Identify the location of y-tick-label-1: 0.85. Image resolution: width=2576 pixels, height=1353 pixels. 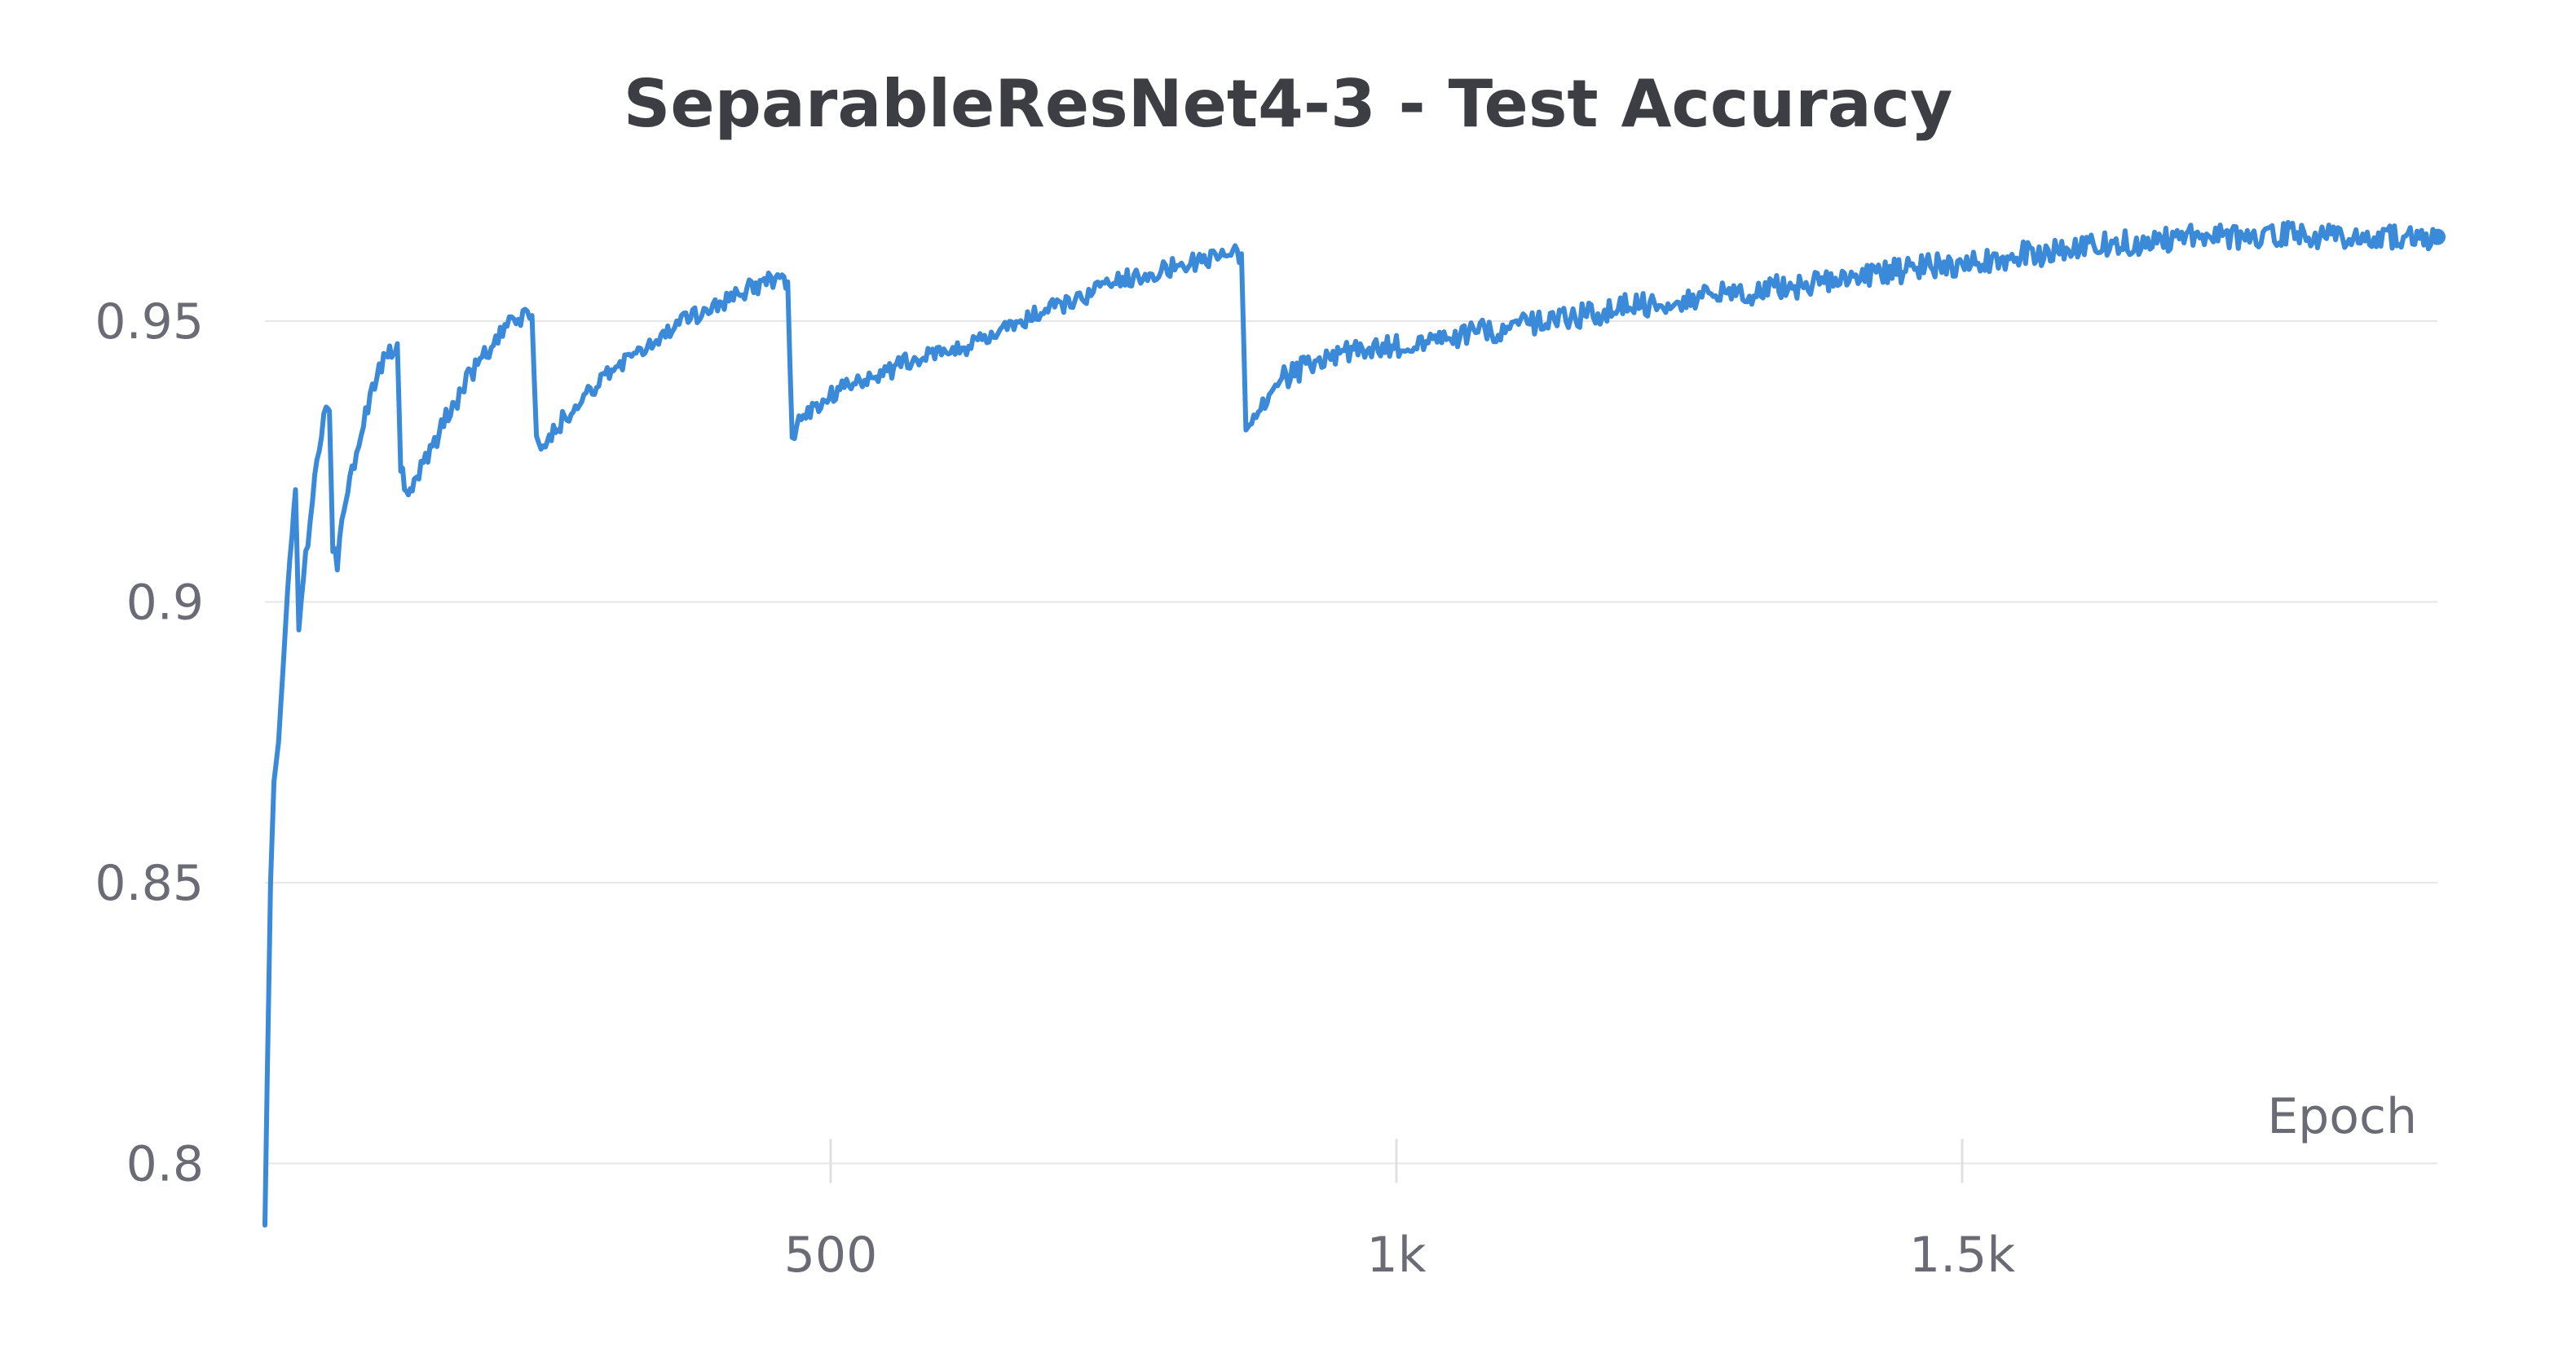
(149, 883).